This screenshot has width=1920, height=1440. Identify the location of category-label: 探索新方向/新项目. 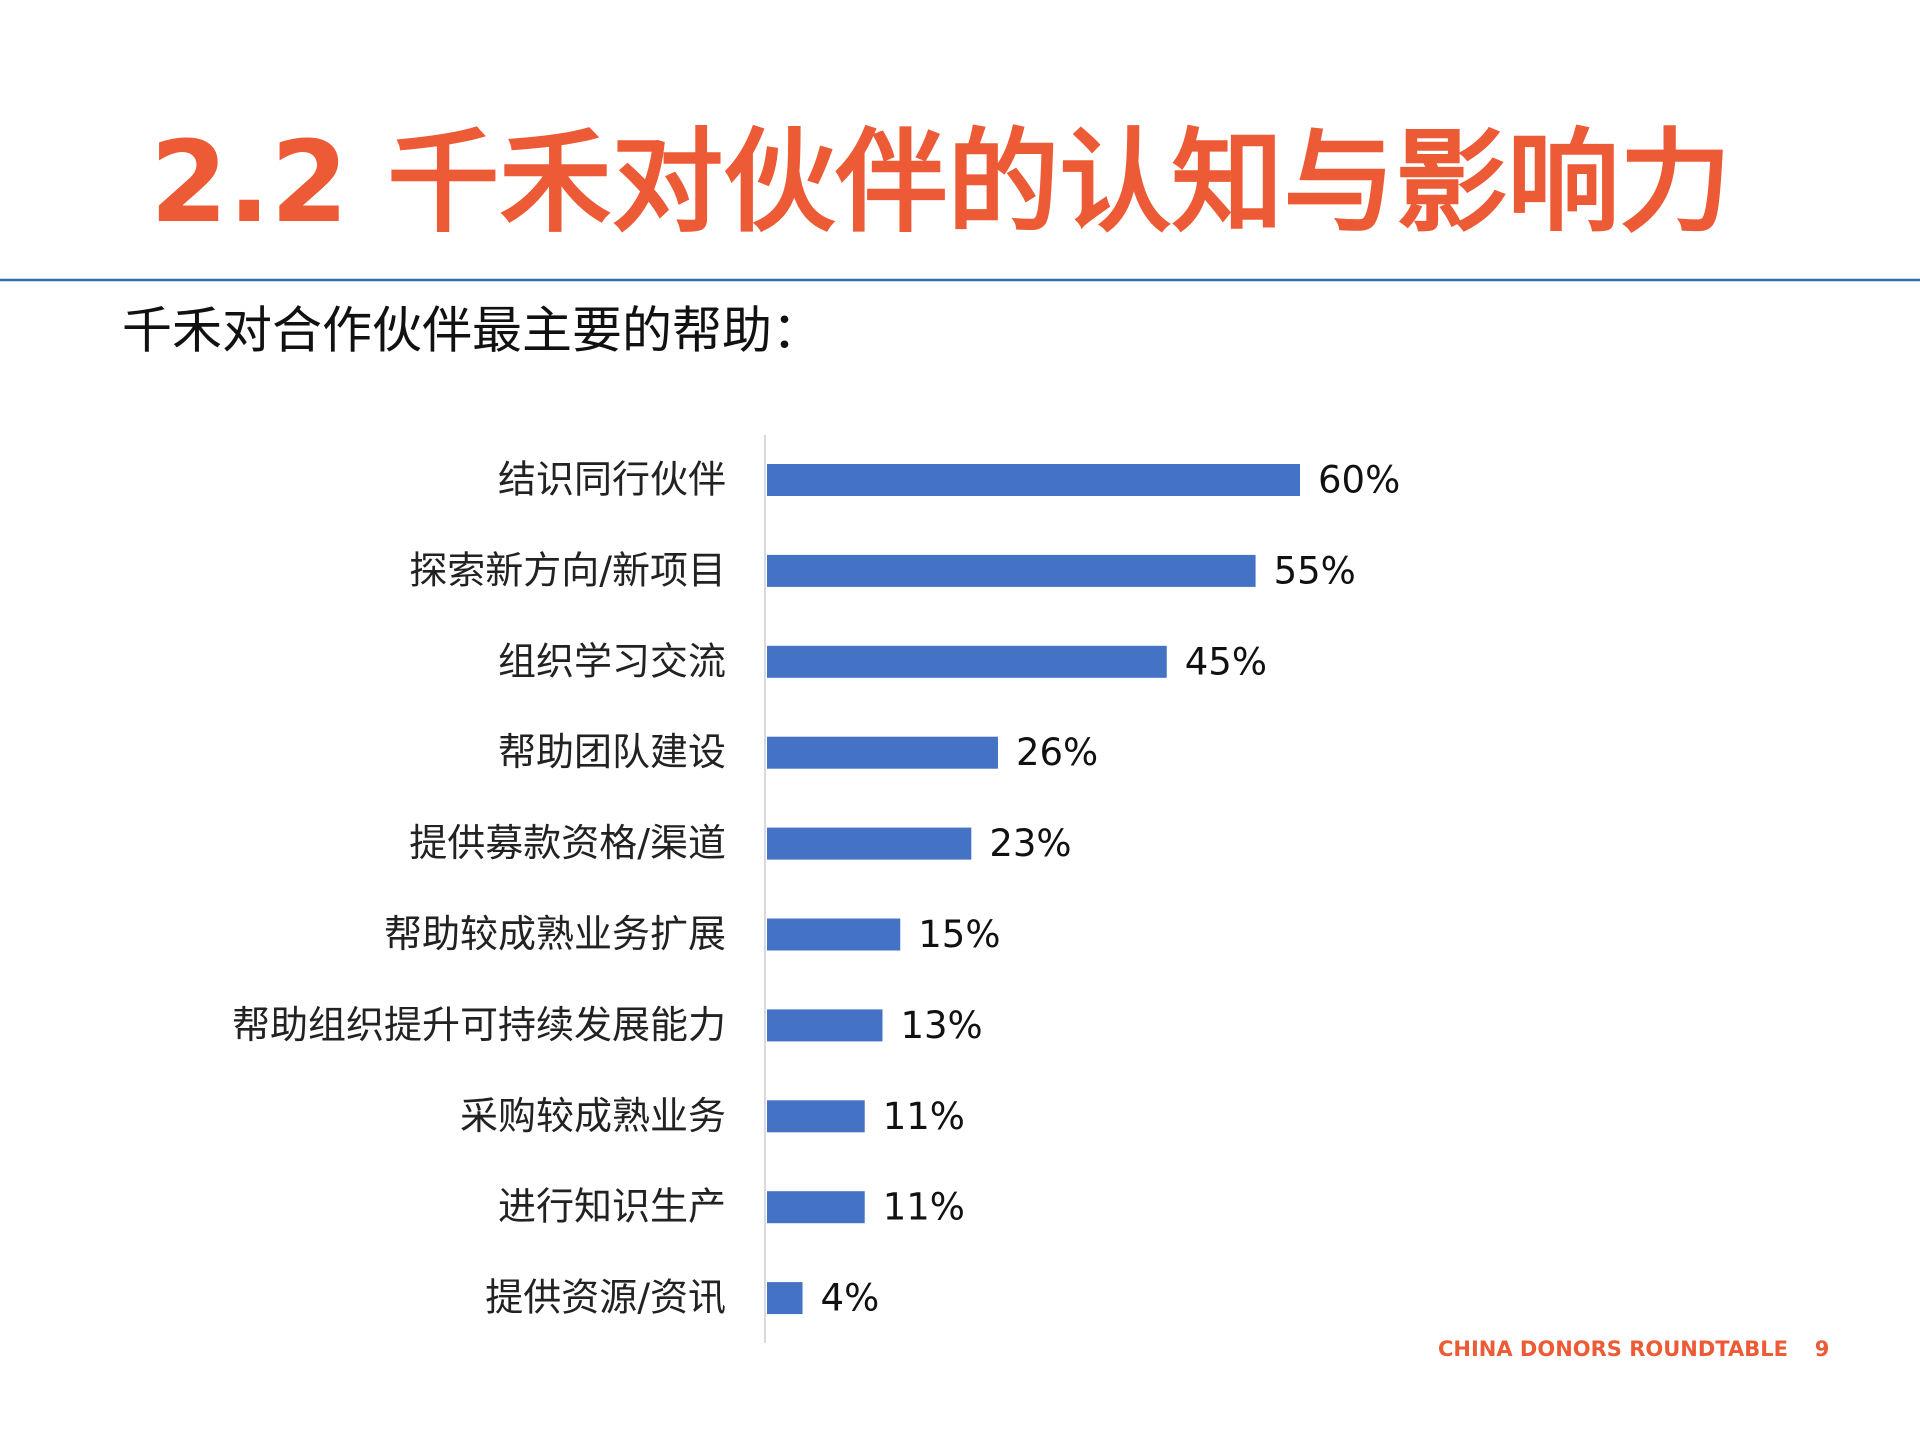
(567, 570).